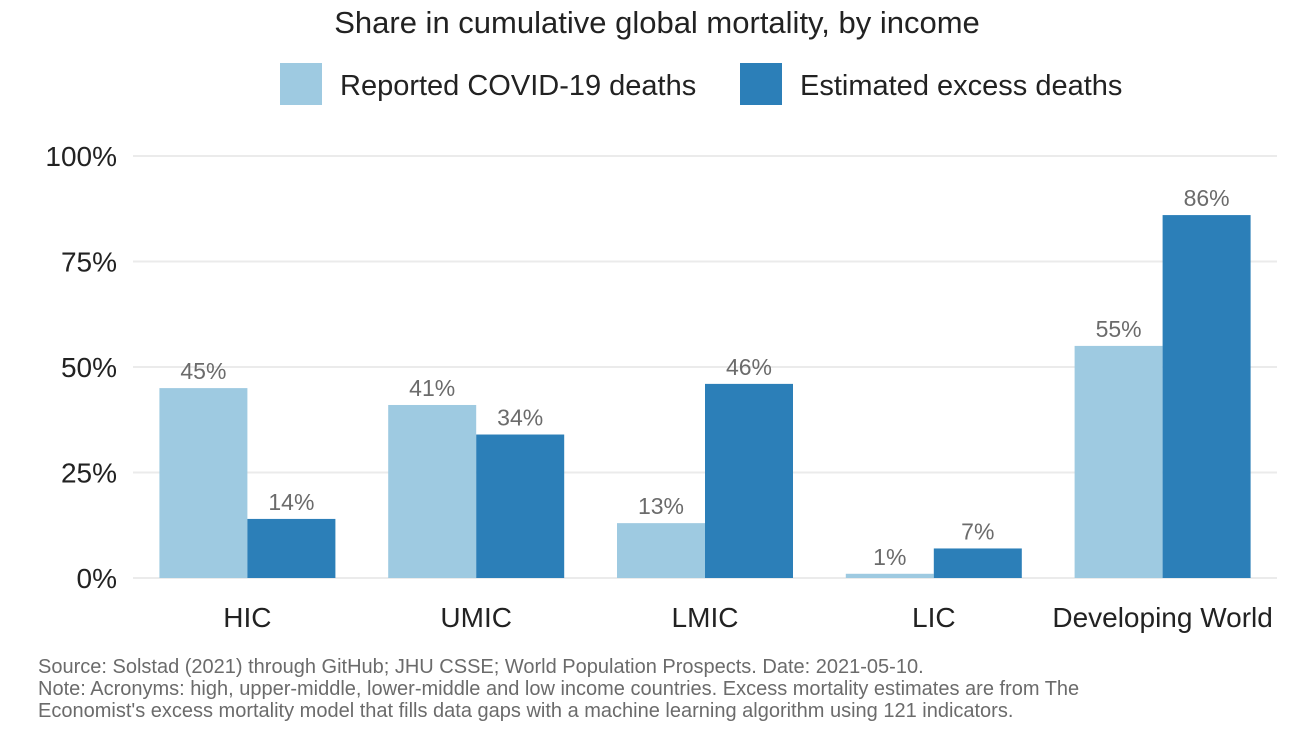 The width and height of the screenshot is (1311, 745). Describe the element at coordinates (1206, 396) in the screenshot. I see `bar-developing-world-estimated-excess-deaths` at that location.